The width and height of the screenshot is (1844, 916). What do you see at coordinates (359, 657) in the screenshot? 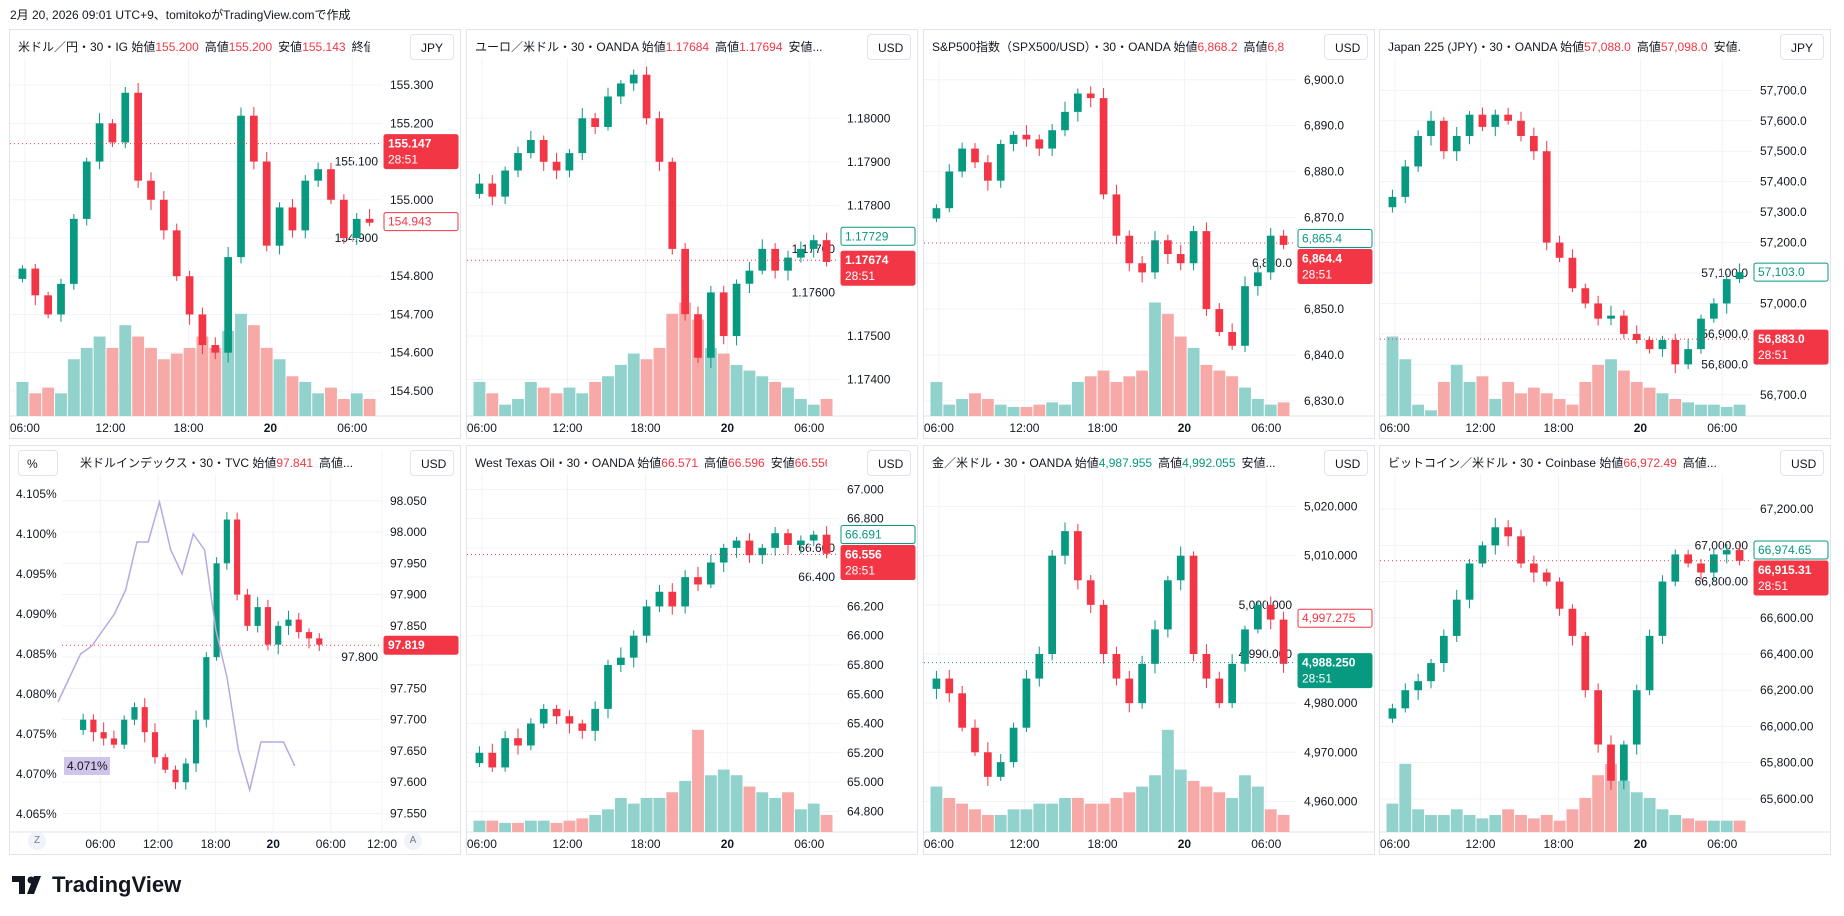
I see `y-tick-label: 97.800` at bounding box center [359, 657].